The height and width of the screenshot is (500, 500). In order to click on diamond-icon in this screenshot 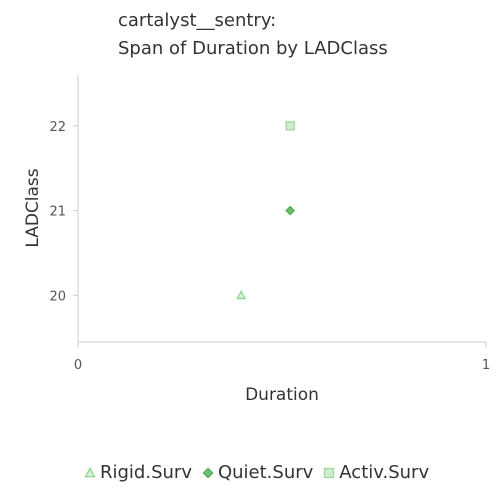, I will do `click(208, 472)`.